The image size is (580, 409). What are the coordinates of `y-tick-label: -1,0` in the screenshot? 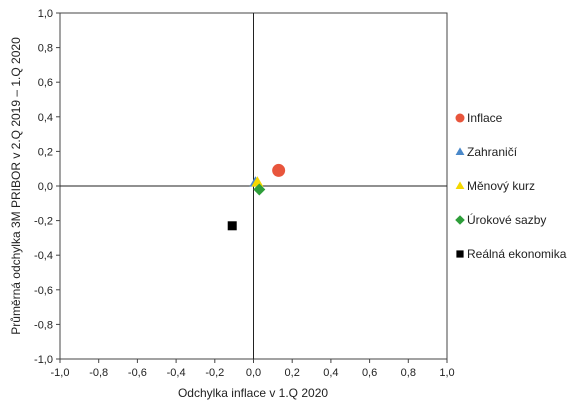 It's located at (43, 360).